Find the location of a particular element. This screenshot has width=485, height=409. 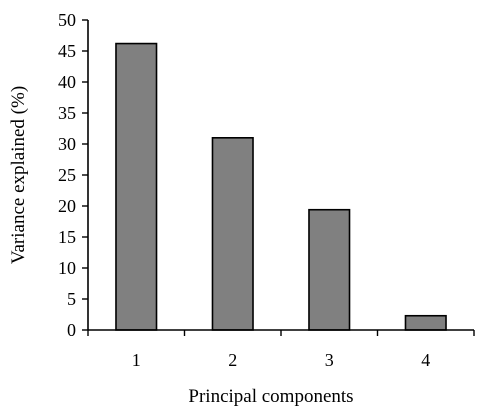

x-tick-label: 3 is located at coordinates (329, 360).